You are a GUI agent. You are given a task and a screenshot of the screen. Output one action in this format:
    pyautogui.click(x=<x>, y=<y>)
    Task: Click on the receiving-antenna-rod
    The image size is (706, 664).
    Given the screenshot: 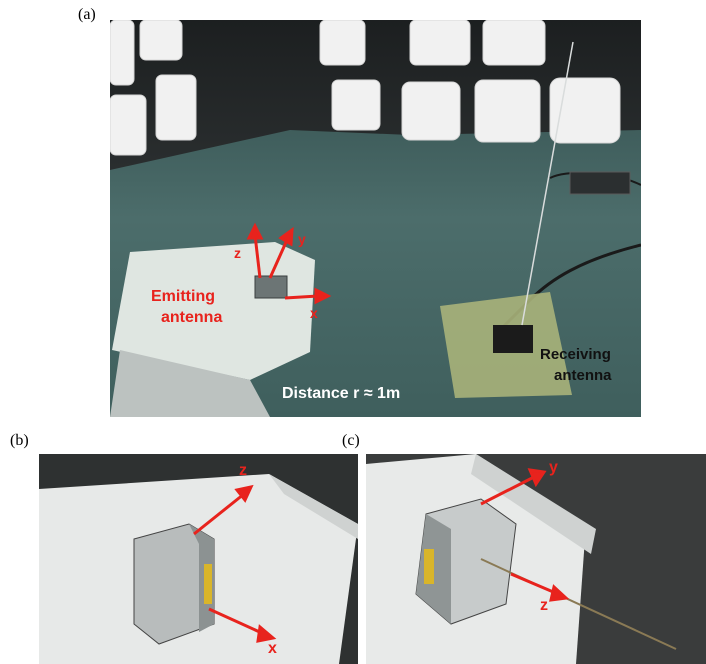 What is the action you would take?
    pyautogui.click(x=547, y=183)
    